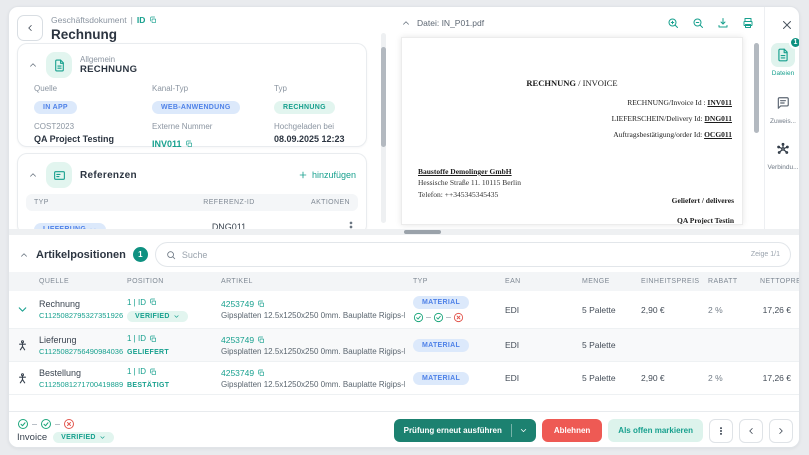 This screenshot has width=809, height=455. Describe the element at coordinates (464, 430) in the screenshot. I see `rerun-check-button: Prüfung erneut ausführen` at that location.